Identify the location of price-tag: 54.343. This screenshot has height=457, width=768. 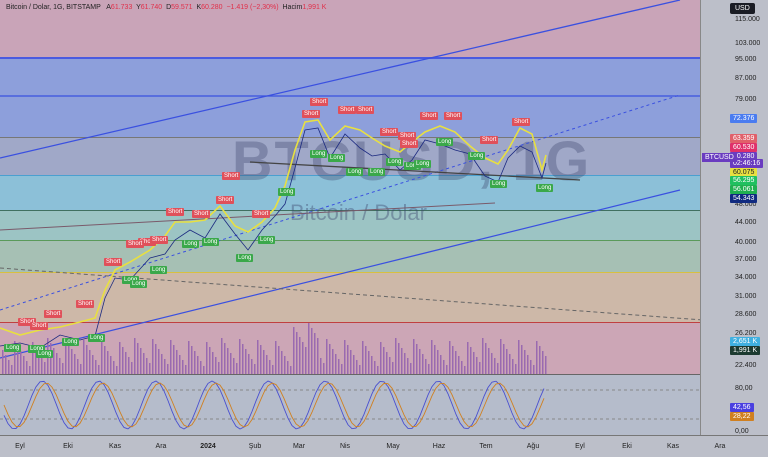
(744, 198).